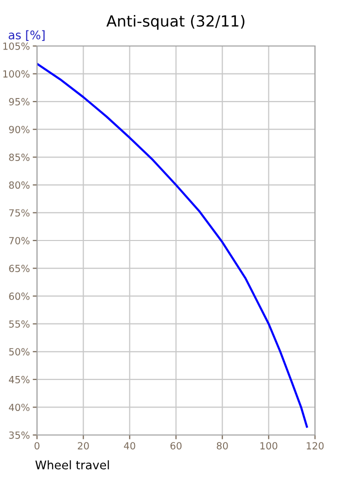  I want to click on y-tick-label: 75%, so click(19, 213).